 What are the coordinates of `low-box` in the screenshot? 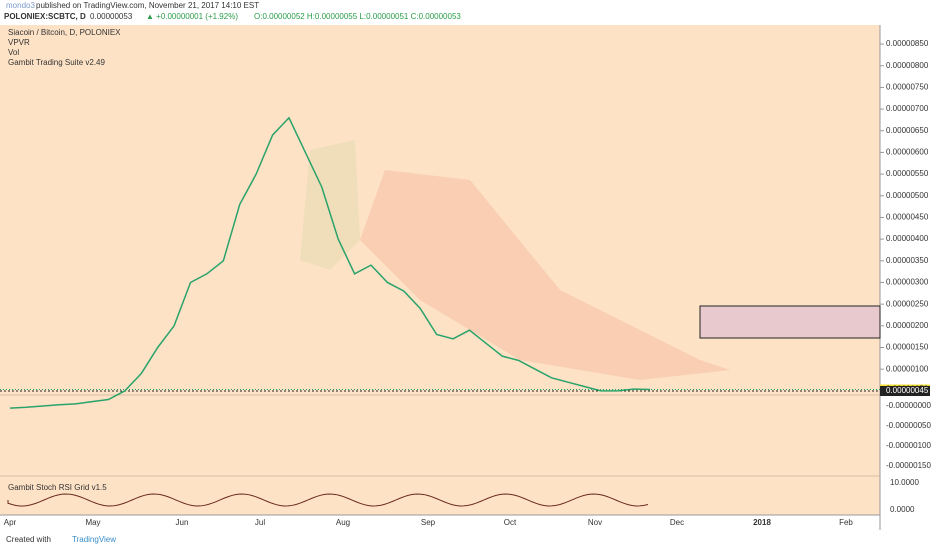 It's located at (905, 391).